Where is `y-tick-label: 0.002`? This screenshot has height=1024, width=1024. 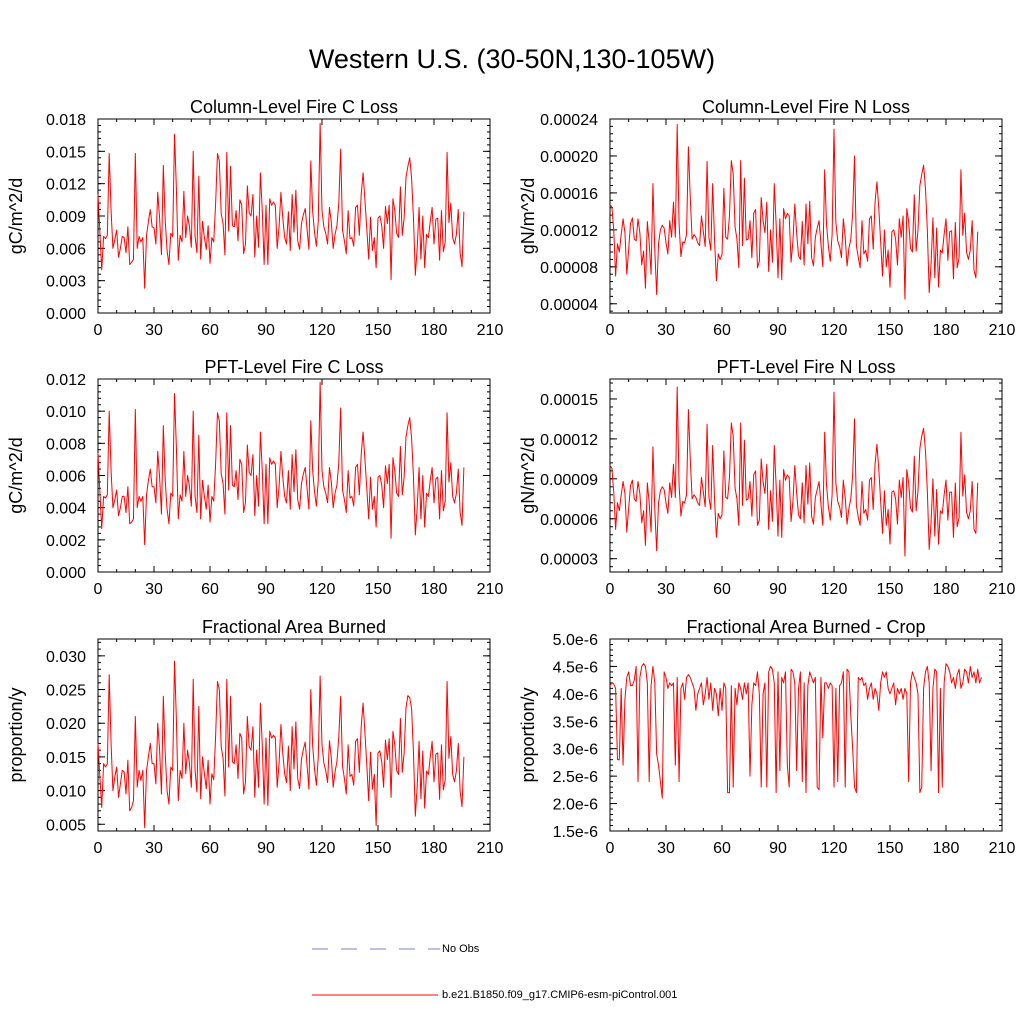 y-tick-label: 0.002 is located at coordinates (66, 541).